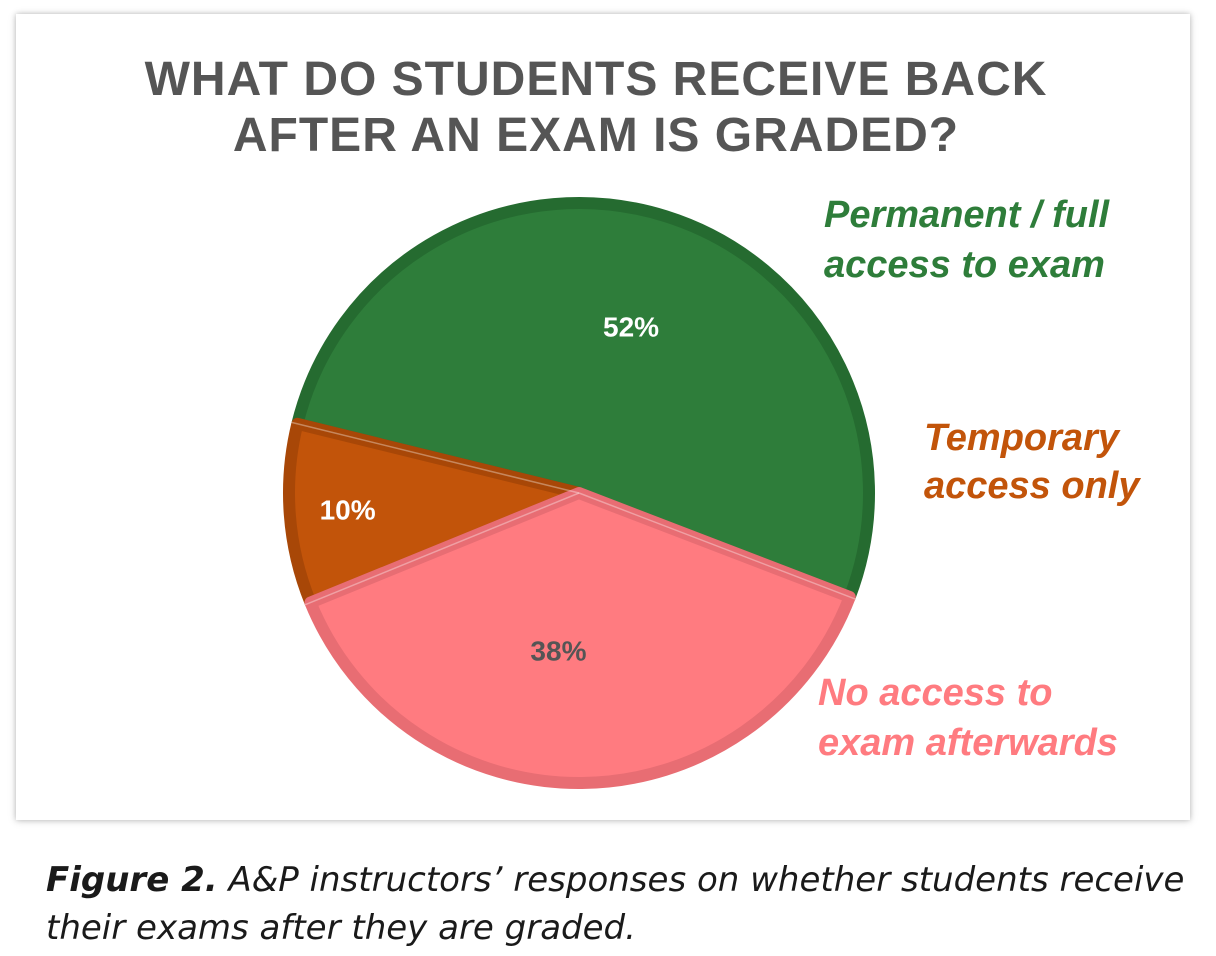 The height and width of the screenshot is (956, 1216). Describe the element at coordinates (967, 240) in the screenshot. I see `slice-category-label-1: Permanent / full access to exam` at that location.